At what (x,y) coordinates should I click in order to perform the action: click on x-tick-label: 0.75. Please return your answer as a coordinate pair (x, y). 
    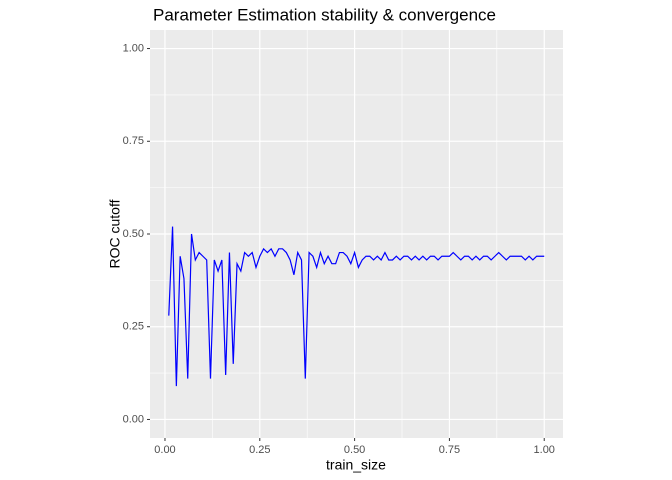
    Looking at the image, I should click on (449, 450).